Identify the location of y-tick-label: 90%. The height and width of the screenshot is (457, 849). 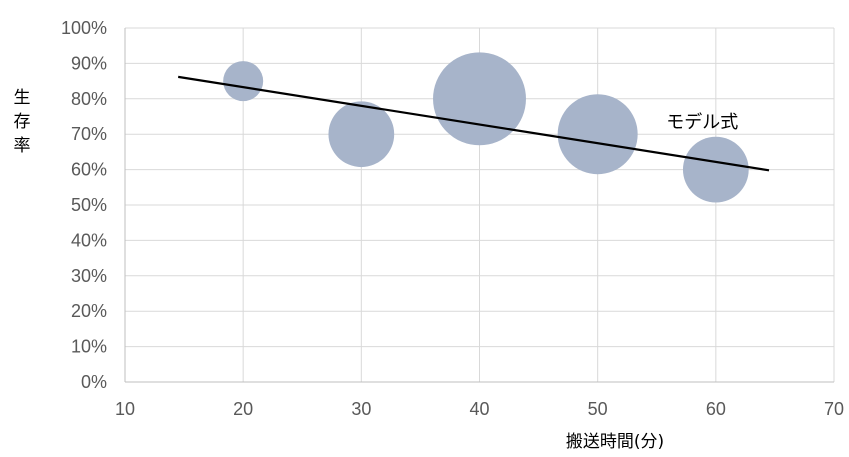
(89, 63).